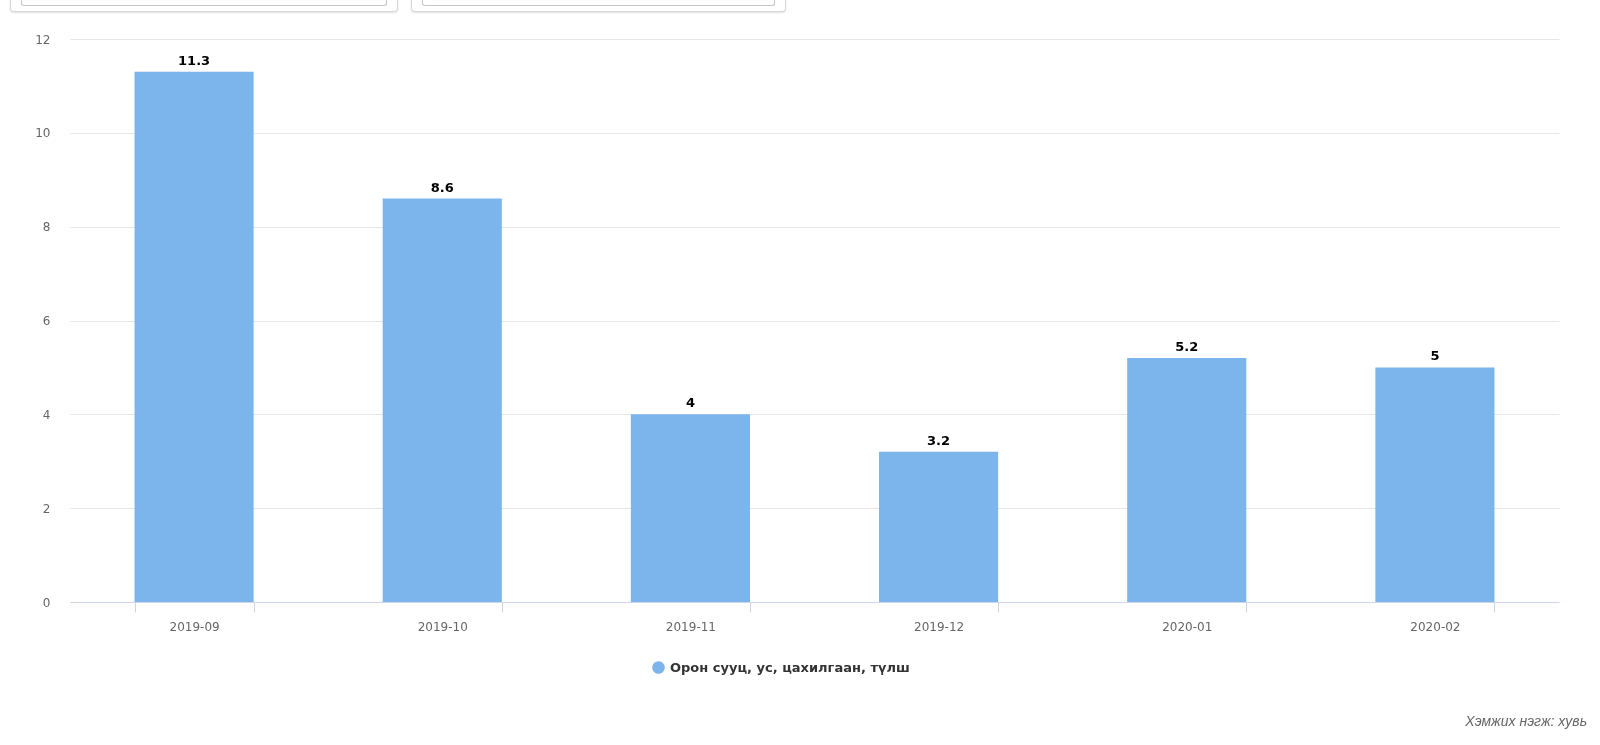 The height and width of the screenshot is (745, 1600). I want to click on data-label: 5, so click(1435, 356).